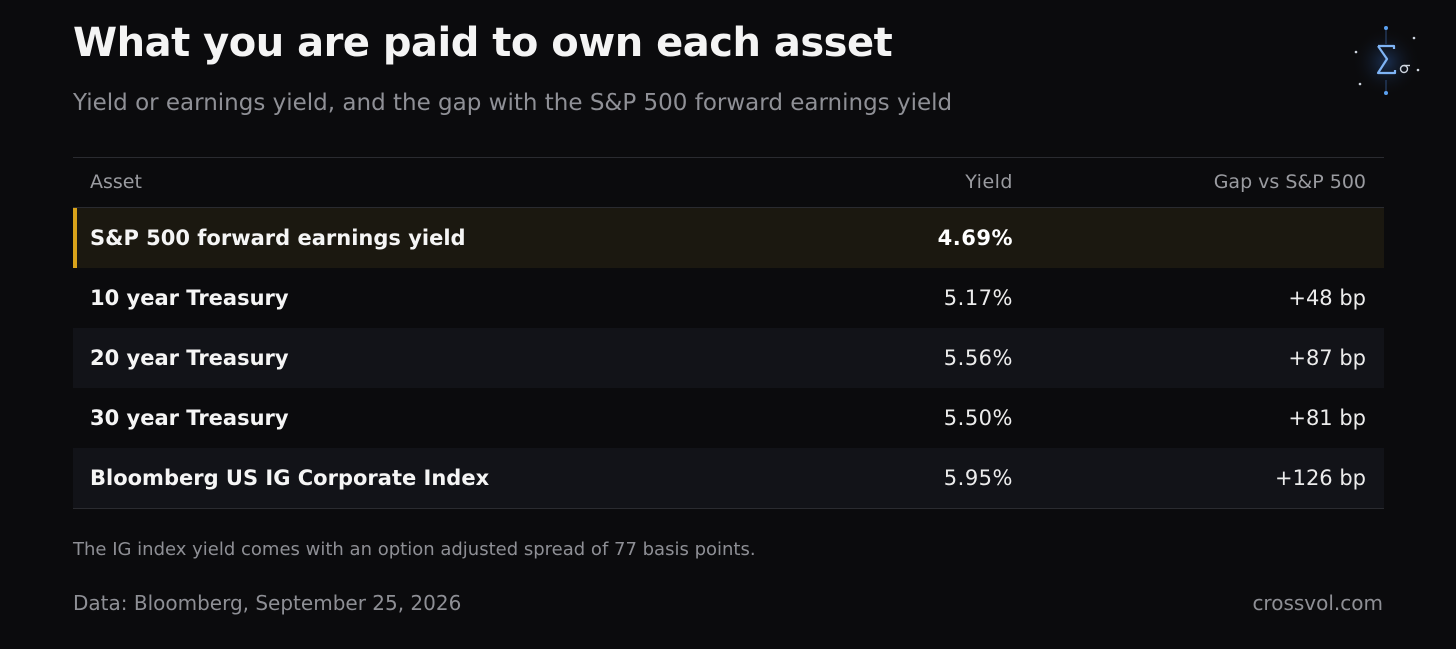  I want to click on gap-value: +81 bp, so click(1327, 418).